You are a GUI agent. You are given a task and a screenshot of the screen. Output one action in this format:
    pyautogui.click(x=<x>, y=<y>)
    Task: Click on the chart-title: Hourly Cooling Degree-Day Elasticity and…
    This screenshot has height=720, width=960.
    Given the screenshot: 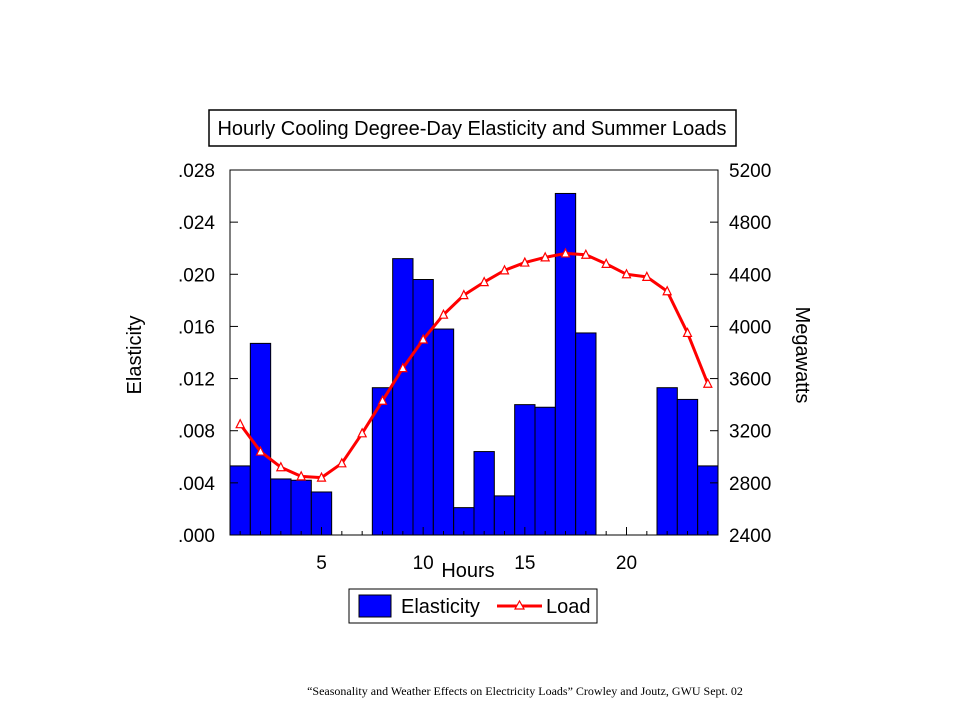 What is the action you would take?
    pyautogui.click(x=471, y=129)
    